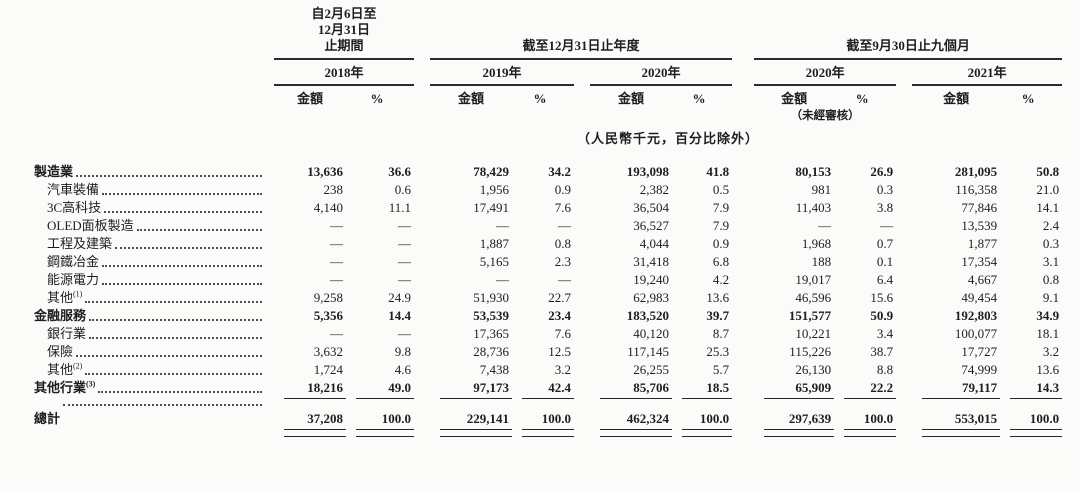  Describe the element at coordinates (648, 315) in the screenshot. I see `amount-cell: 183,520` at that location.